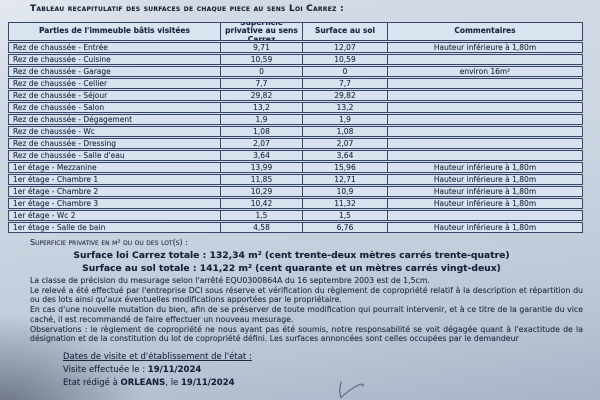 This screenshot has width=600, height=400. I want to click on redaction-middle: , le, so click(173, 382).